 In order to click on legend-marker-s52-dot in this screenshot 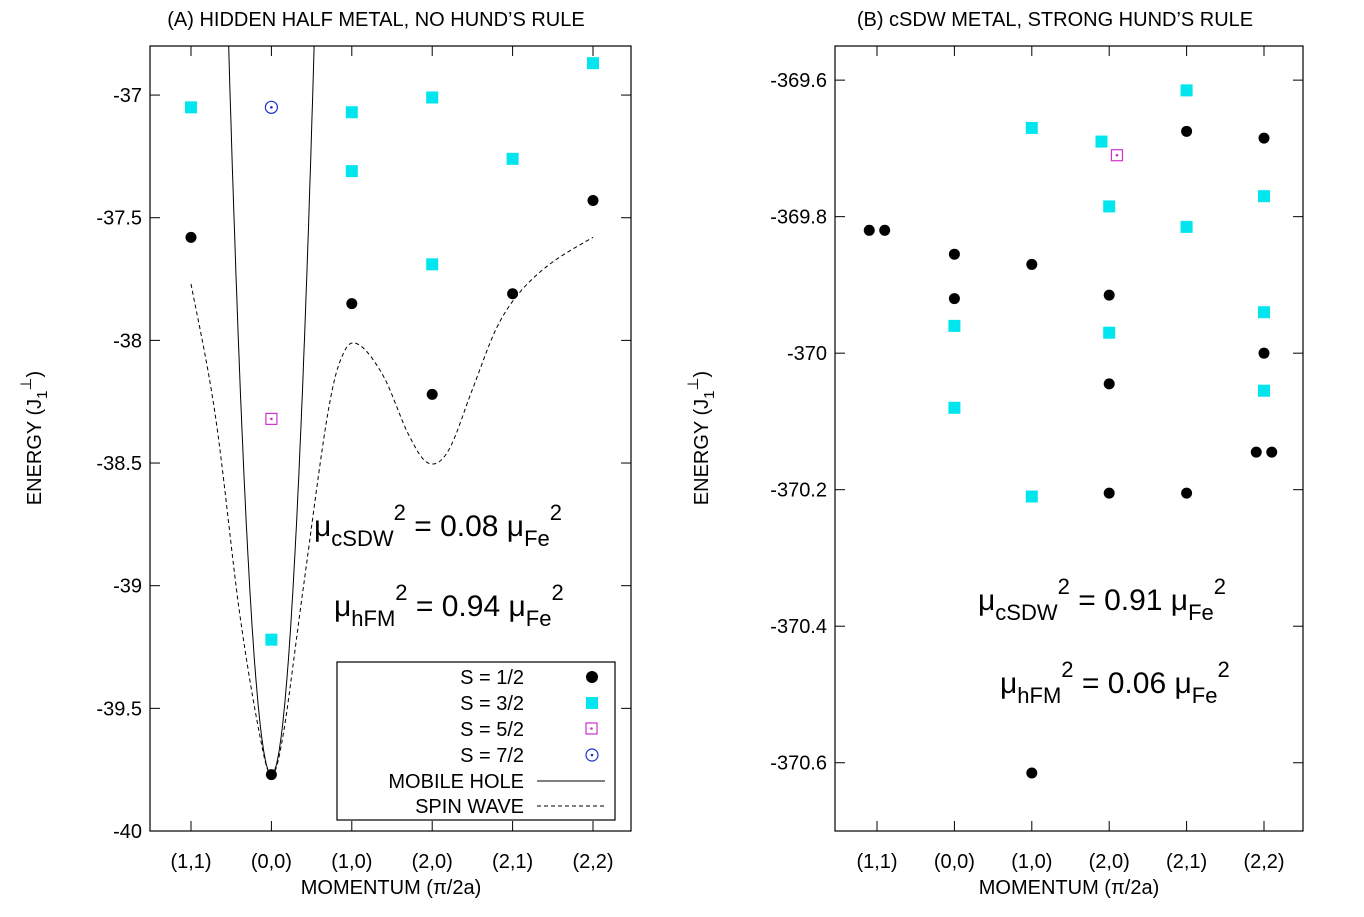, I will do `click(591, 728)`.